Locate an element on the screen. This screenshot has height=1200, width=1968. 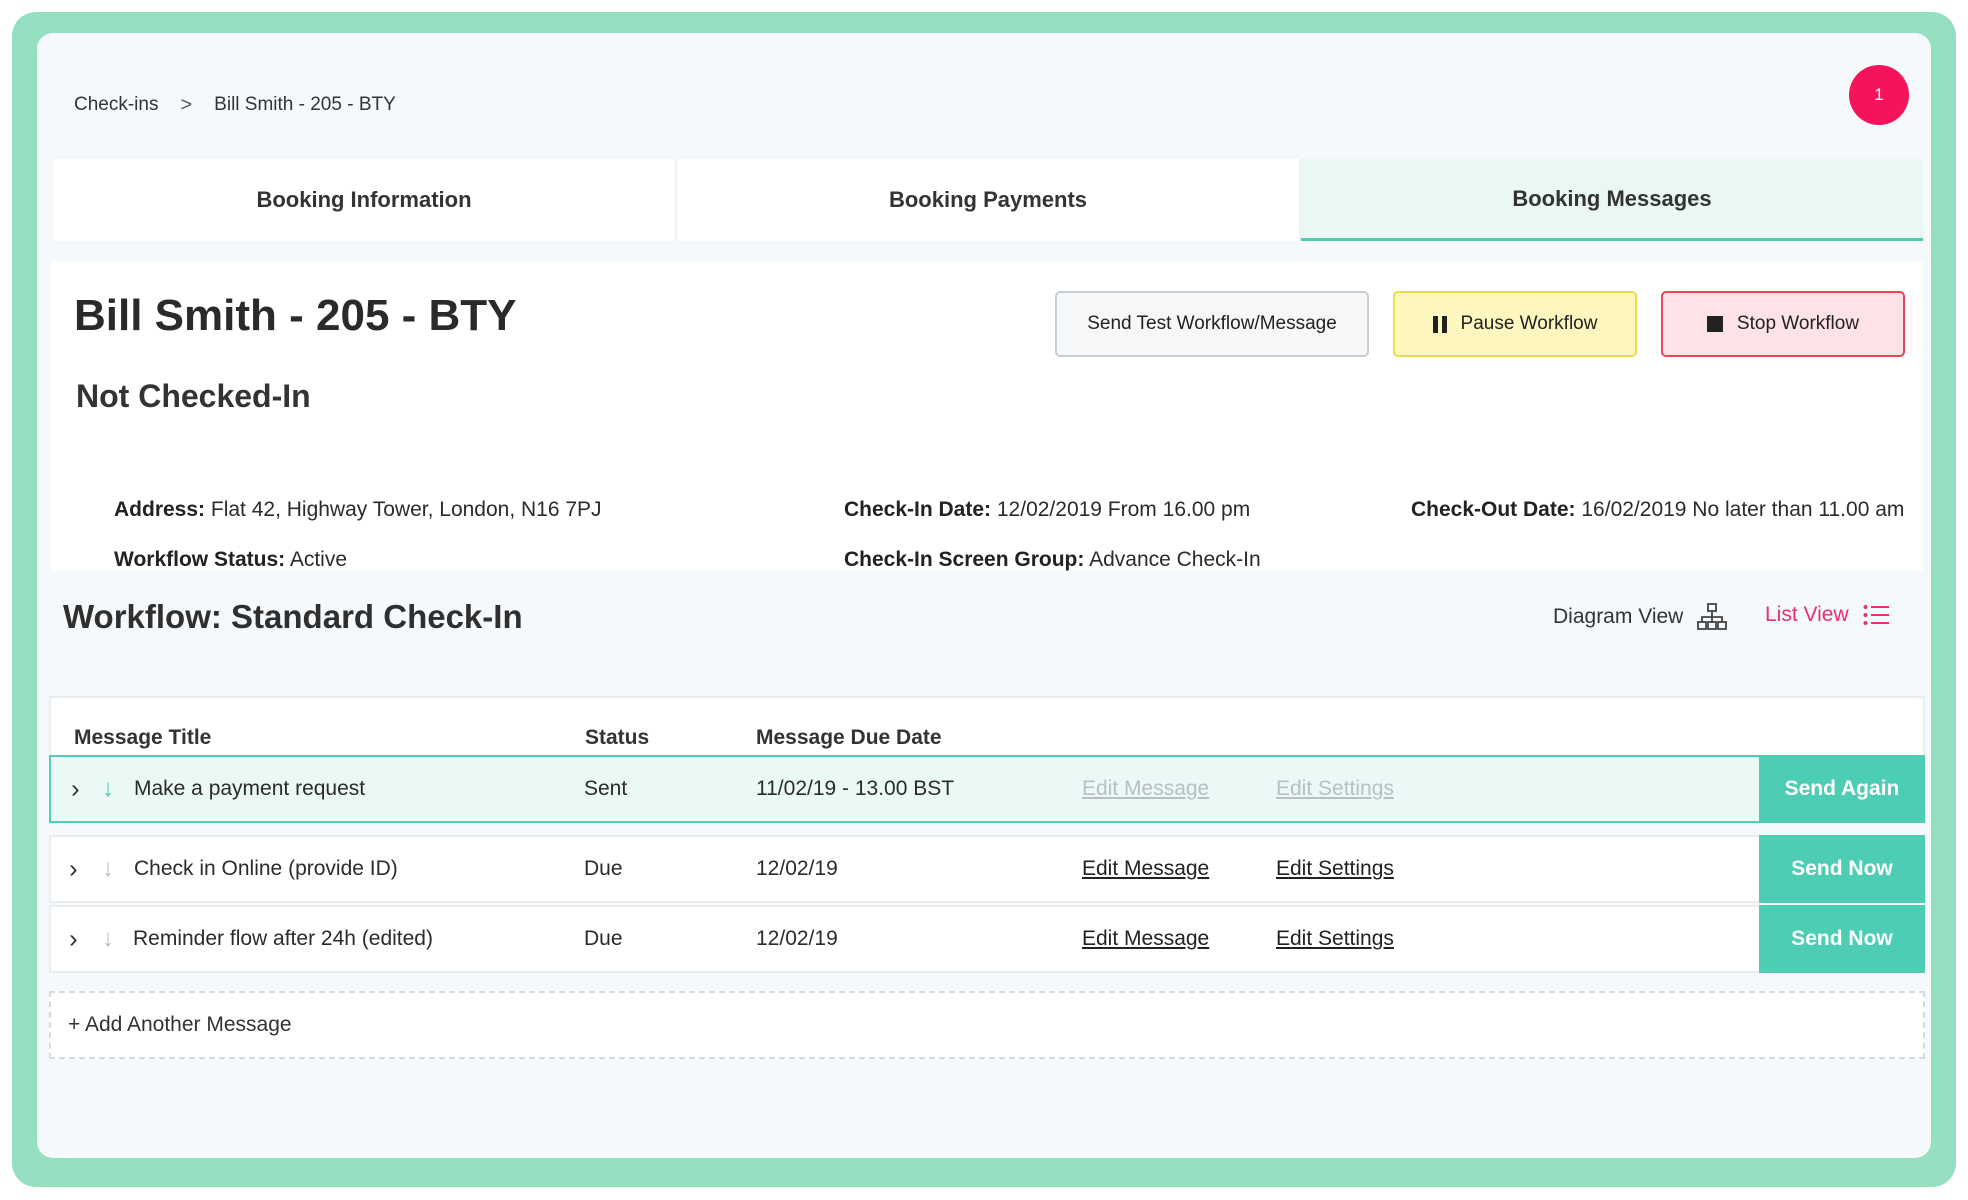
workflow-status-field: Workflow Status: Active is located at coordinates (230, 560).